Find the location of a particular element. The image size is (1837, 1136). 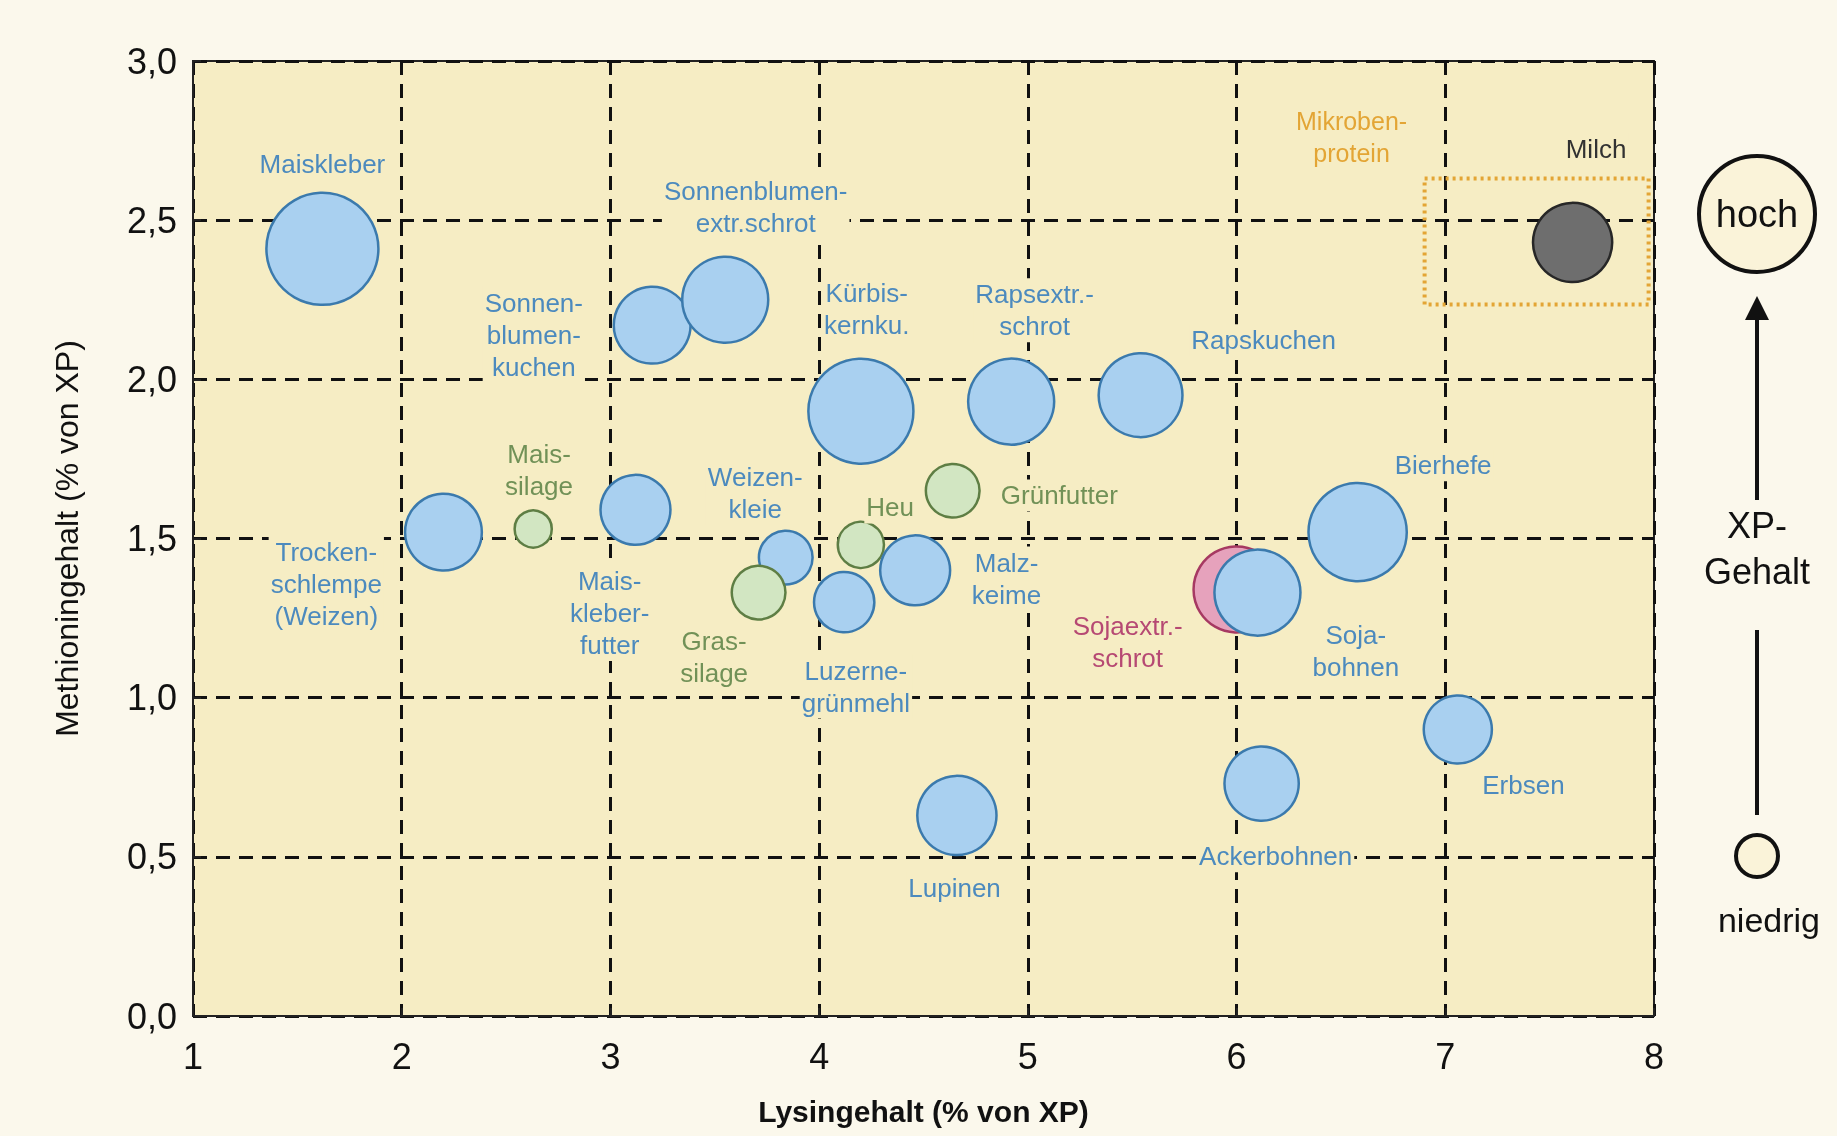

series-label: Ackerbohnen is located at coordinates (1276, 856).